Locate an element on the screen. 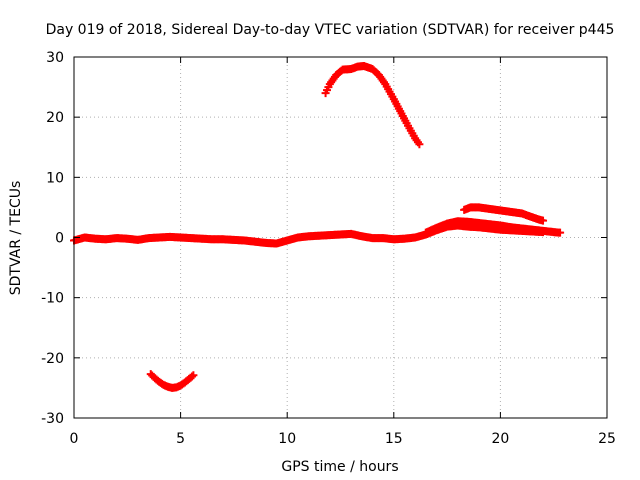 The height and width of the screenshot is (480, 640). y-tick-label: 0 is located at coordinates (59, 239).